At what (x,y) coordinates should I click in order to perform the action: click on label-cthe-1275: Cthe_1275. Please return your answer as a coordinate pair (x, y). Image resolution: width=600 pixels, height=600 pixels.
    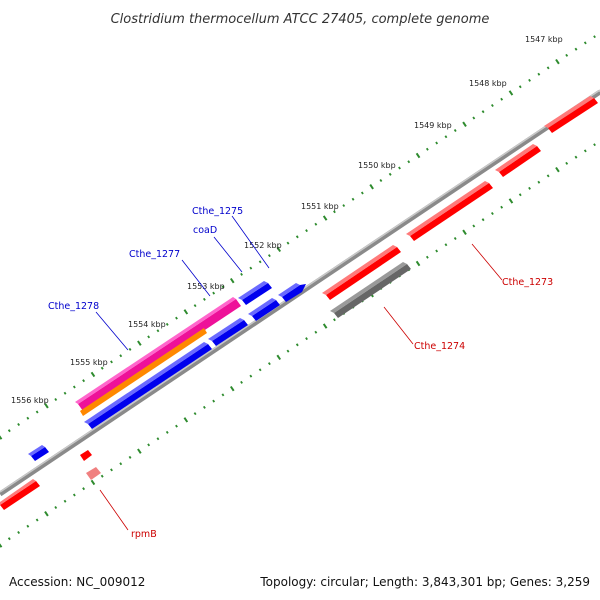
    Looking at the image, I should click on (217, 211).